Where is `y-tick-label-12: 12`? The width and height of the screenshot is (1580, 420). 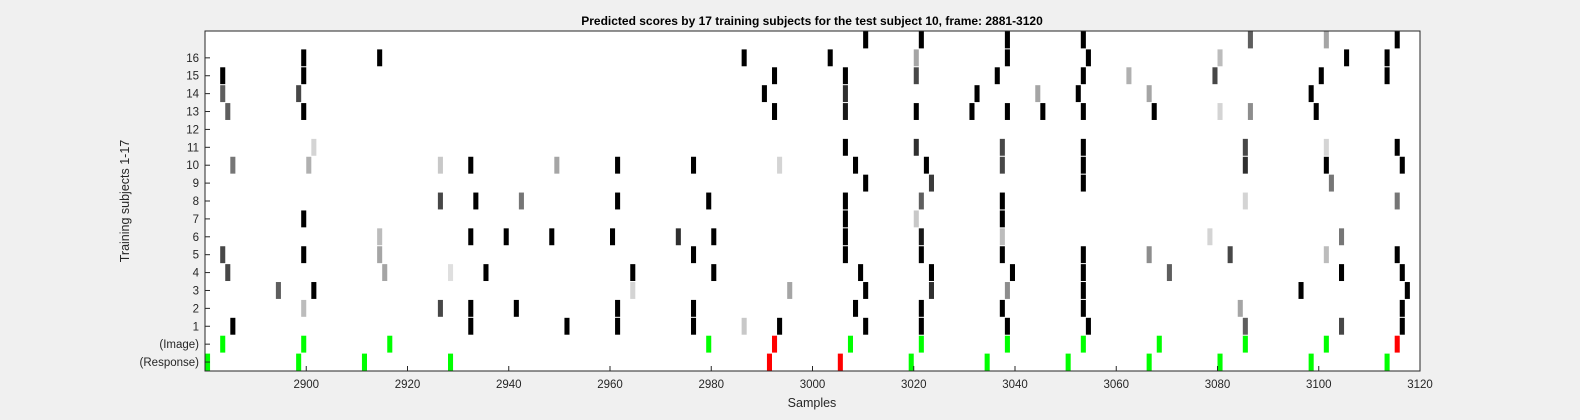 y-tick-label-12: 12 is located at coordinates (192, 130).